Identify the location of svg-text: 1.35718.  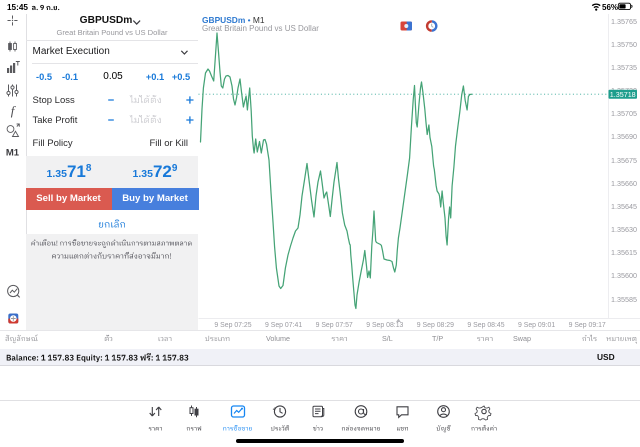
(623, 94).